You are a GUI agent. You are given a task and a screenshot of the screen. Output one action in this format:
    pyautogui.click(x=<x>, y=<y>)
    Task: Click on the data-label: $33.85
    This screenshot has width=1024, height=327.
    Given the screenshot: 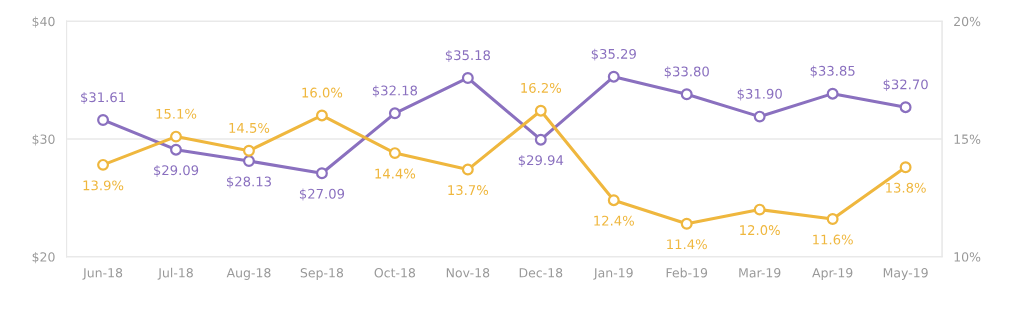 What is the action you would take?
    pyautogui.click(x=832, y=71)
    